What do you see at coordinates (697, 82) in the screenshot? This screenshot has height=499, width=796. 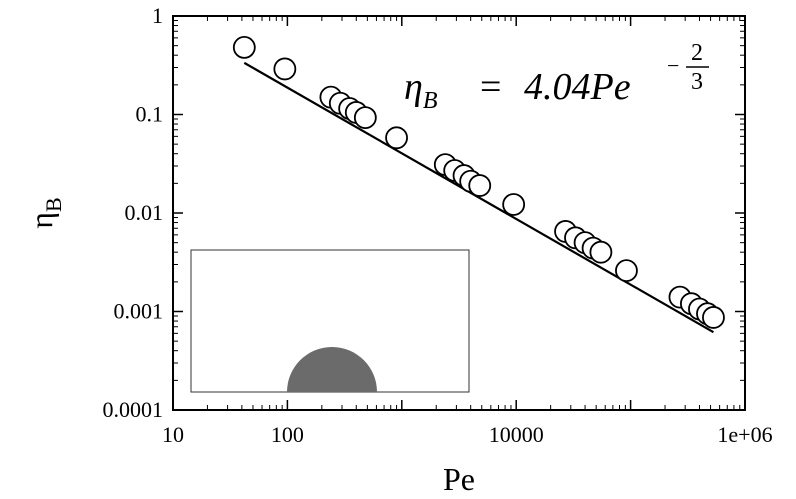 I see `equation-exponent-denominator: 3` at bounding box center [697, 82].